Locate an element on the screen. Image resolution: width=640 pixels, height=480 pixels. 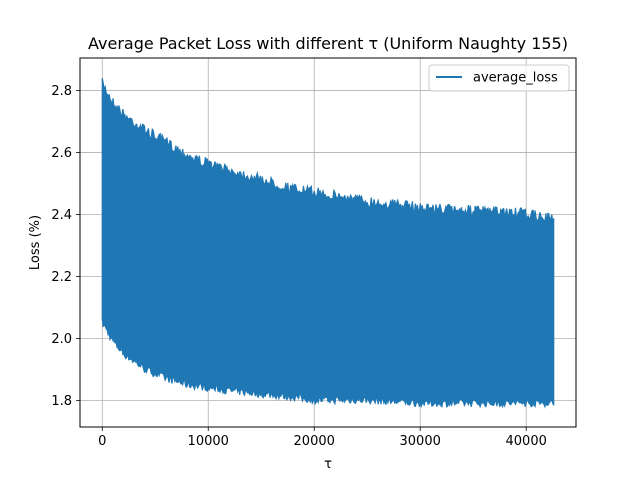
y-tick-label: 2.4 is located at coordinates (61, 215).